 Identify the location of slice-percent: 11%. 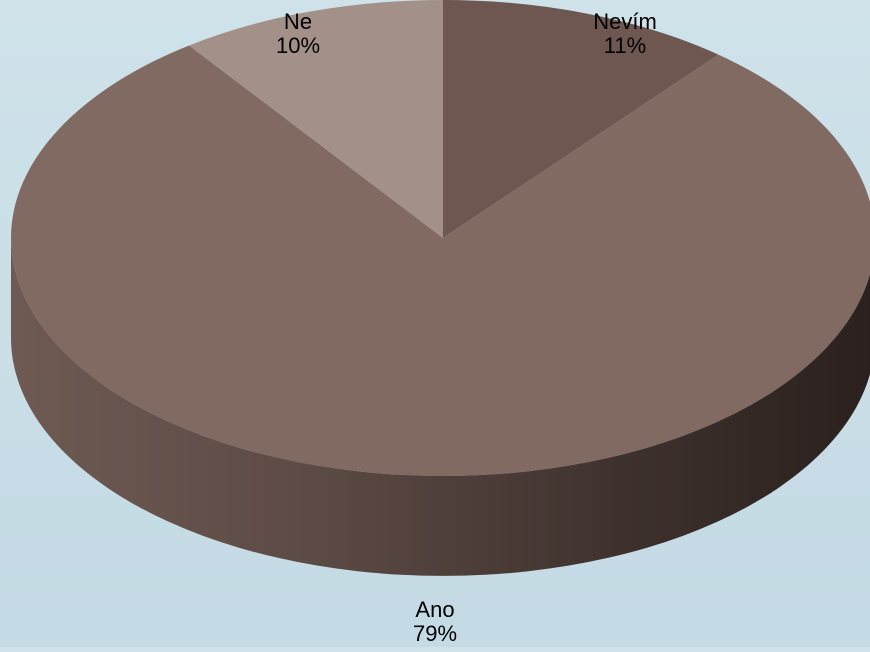
(625, 45).